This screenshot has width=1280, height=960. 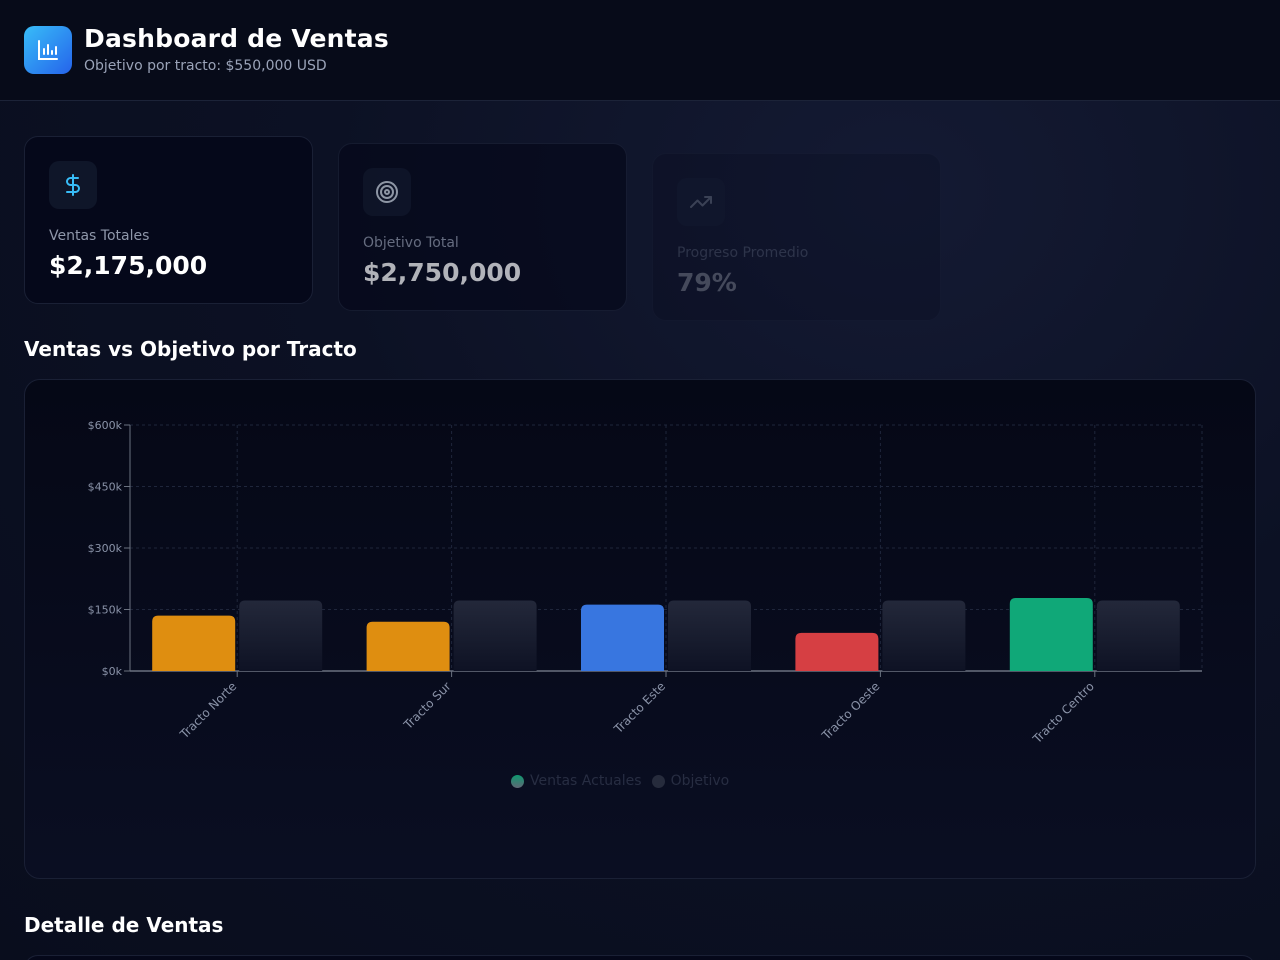 What do you see at coordinates (124, 925) in the screenshot?
I see `detail-section-title: Detalle de Ventas` at bounding box center [124, 925].